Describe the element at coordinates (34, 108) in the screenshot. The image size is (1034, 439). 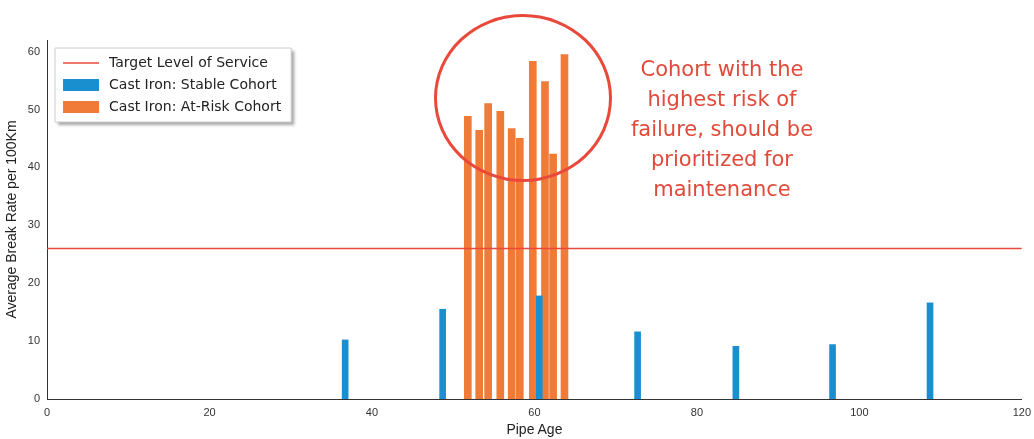
I see `y-tick-label: 50` at that location.